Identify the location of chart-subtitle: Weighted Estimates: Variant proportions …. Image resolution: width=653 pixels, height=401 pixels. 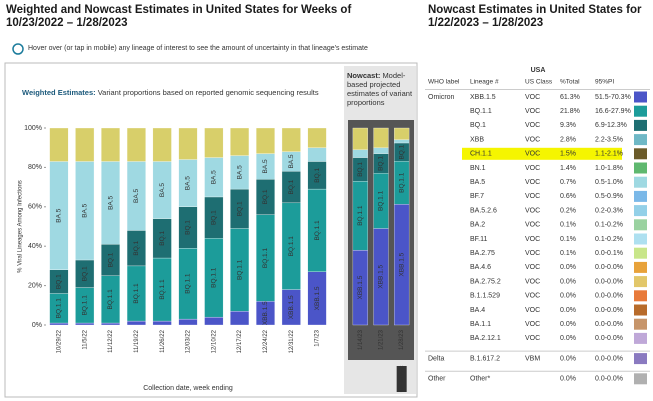
(172, 92).